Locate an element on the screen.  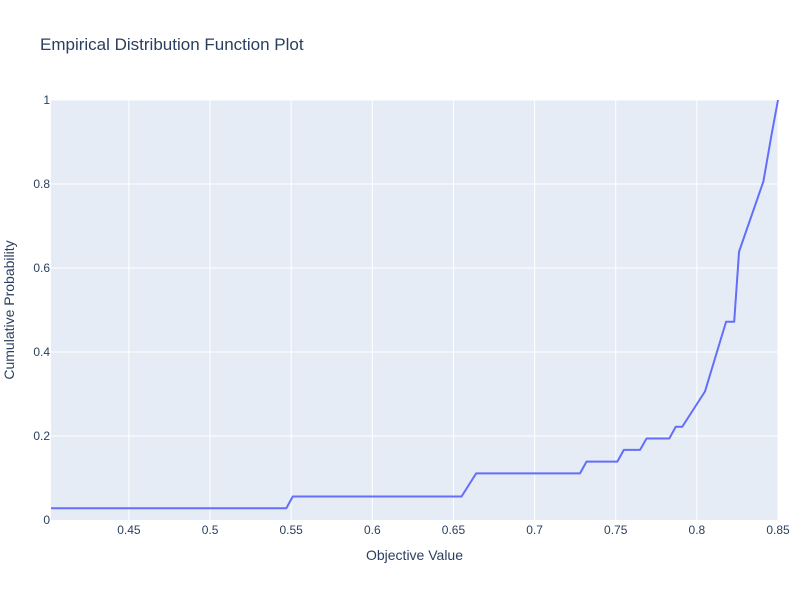
x-axis-title: Objective Value is located at coordinates (414, 555).